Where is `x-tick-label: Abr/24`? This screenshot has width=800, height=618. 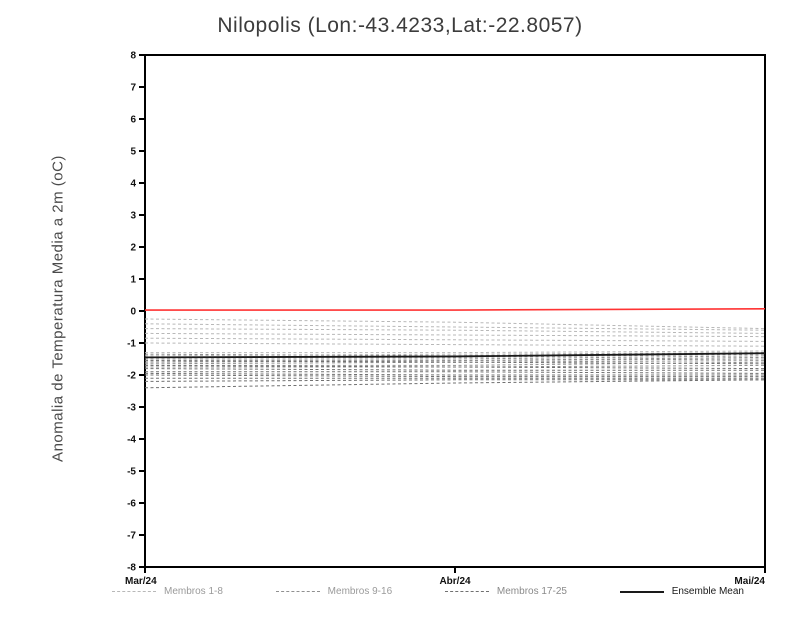 x-tick-label: Abr/24 is located at coordinates (455, 581).